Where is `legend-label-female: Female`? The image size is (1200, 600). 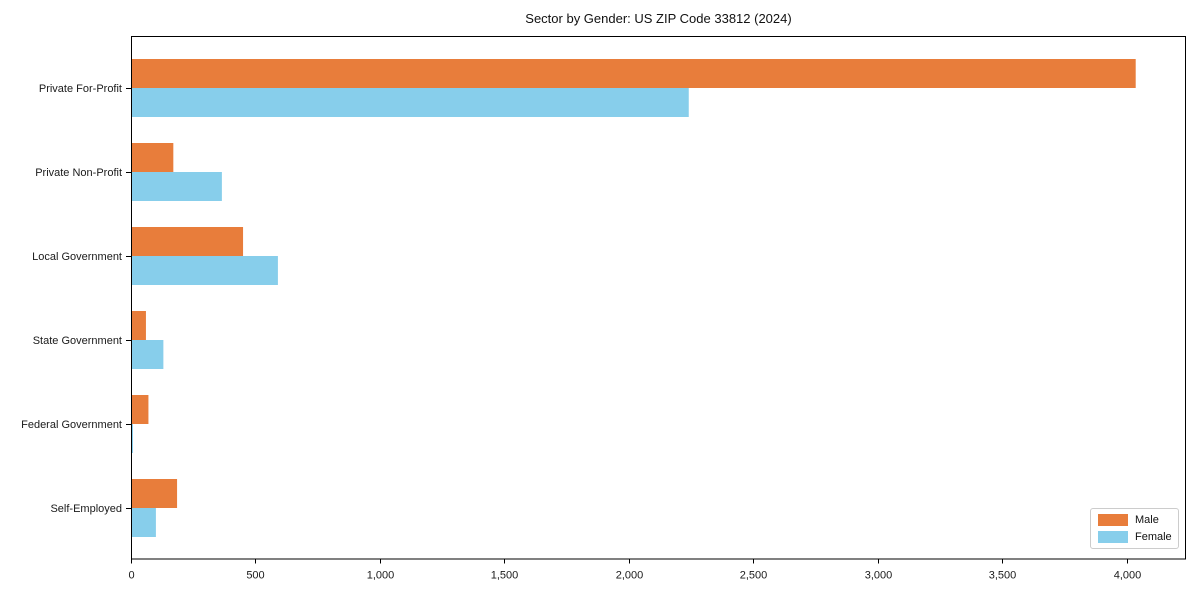 legend-label-female: Female is located at coordinates (1153, 537).